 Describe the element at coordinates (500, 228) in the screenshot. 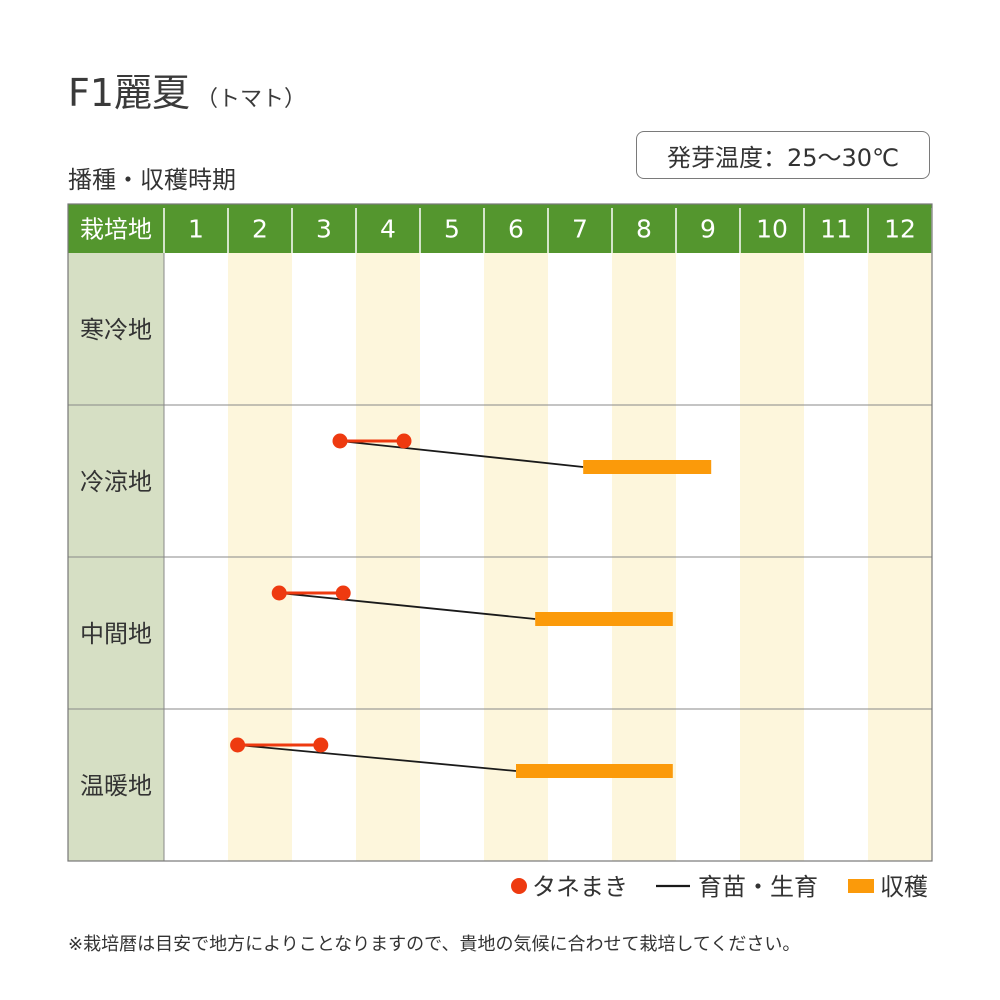

I see `month-header-bar` at that location.